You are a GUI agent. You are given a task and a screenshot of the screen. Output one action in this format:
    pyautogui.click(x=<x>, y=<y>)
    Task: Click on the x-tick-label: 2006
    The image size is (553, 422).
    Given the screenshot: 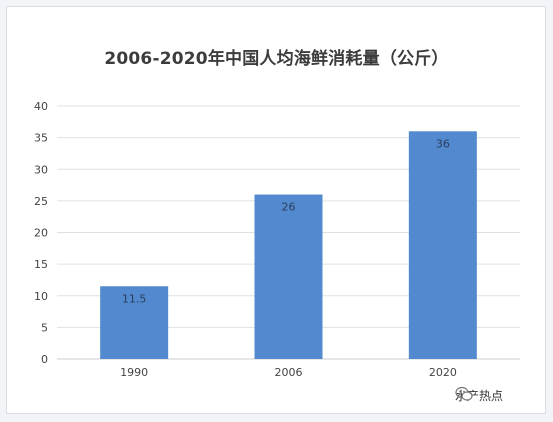 What is the action you would take?
    pyautogui.click(x=289, y=372)
    